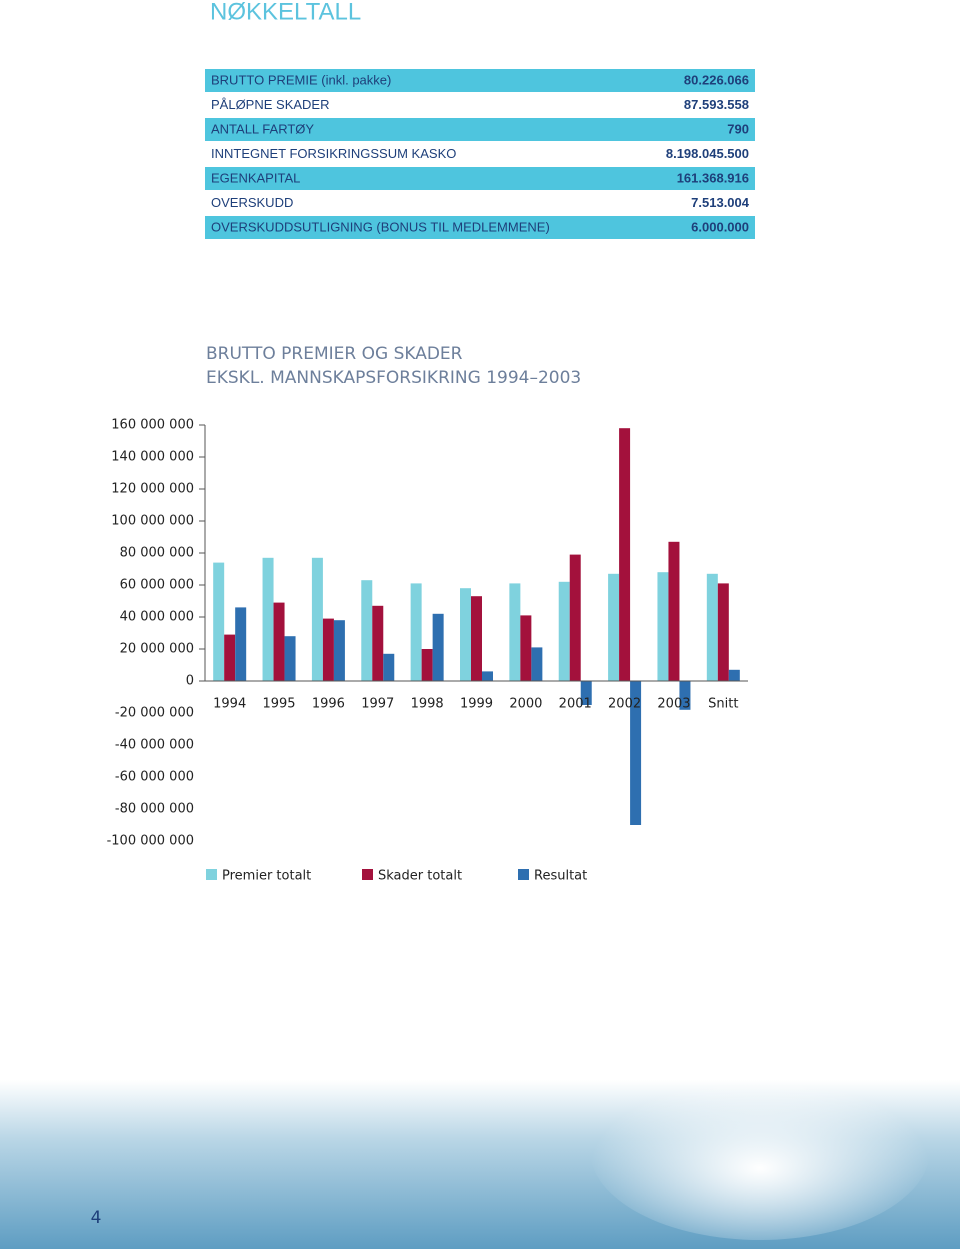 The height and width of the screenshot is (1249, 960). I want to click on wave-splash, so click(760, 1150).